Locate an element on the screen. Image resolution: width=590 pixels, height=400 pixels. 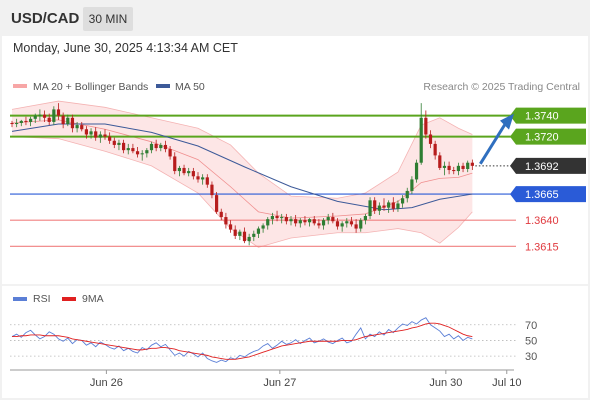
level-label-1.3720: 1.3720 is located at coordinates (542, 138).